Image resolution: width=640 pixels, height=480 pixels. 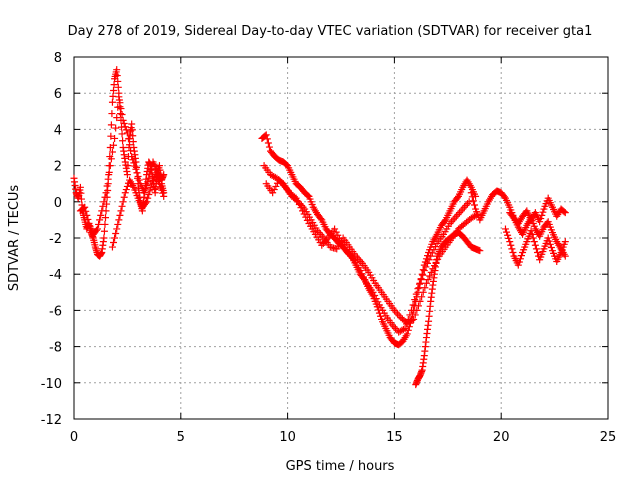 I want to click on y-tick-label: 8, so click(x=58, y=58).